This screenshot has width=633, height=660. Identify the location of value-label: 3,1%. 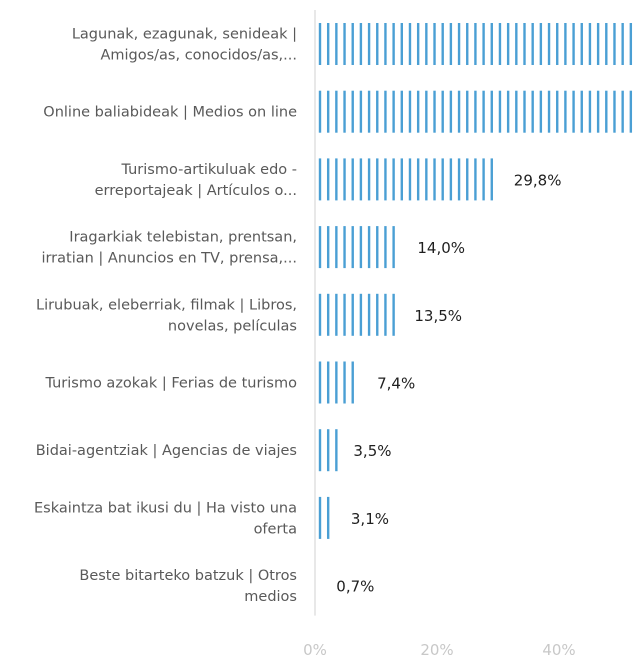
(370, 519).